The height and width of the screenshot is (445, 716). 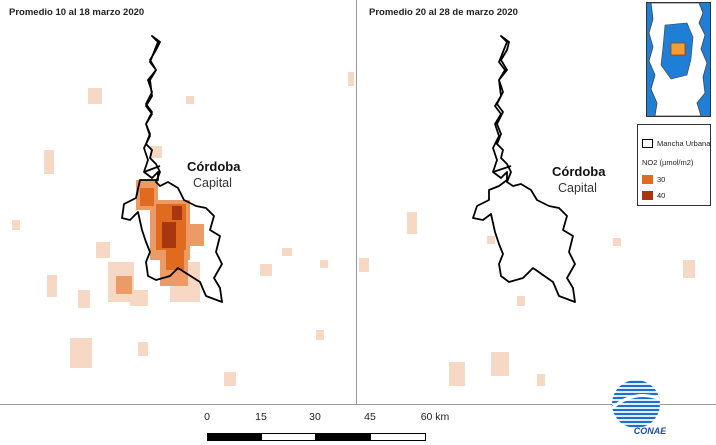 I want to click on legend-row-outline: Mancha Urbana, so click(x=676, y=143).